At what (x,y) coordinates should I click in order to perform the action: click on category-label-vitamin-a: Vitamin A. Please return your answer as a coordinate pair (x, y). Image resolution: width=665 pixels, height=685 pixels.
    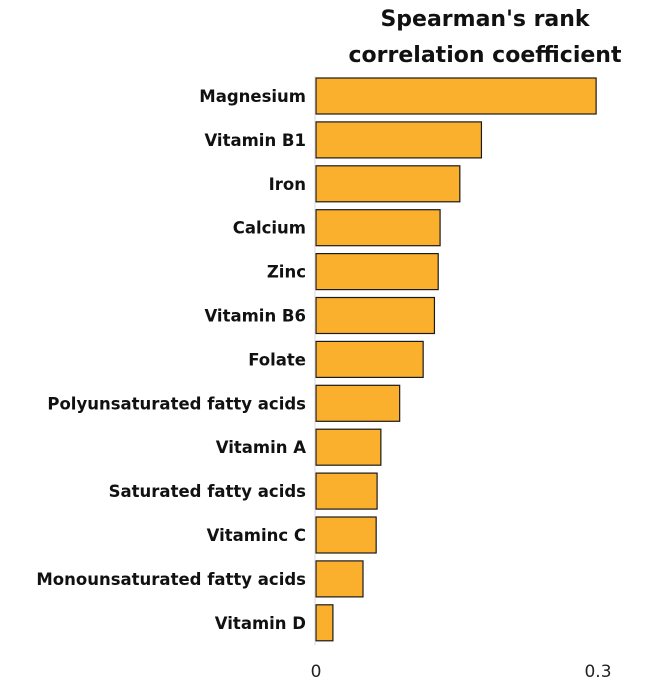
    Looking at the image, I should click on (261, 447).